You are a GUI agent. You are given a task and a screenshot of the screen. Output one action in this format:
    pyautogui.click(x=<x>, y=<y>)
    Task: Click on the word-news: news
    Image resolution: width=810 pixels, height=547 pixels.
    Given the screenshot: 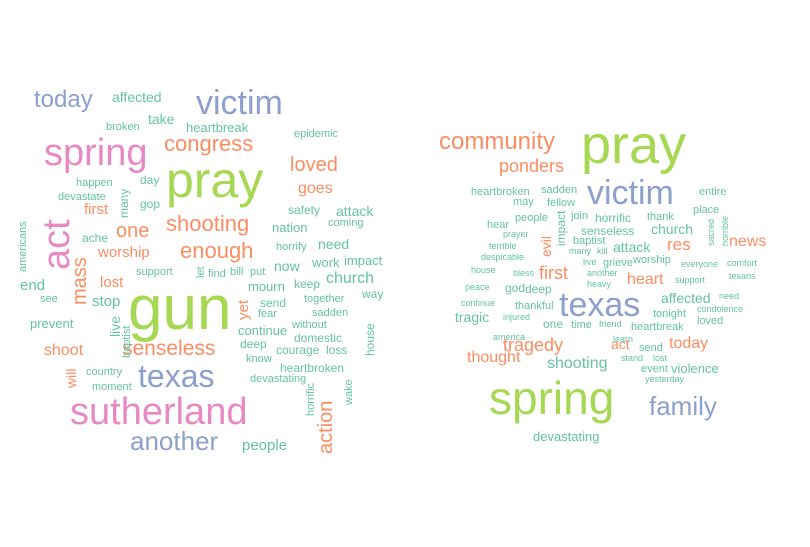 What is the action you would take?
    pyautogui.click(x=748, y=241)
    